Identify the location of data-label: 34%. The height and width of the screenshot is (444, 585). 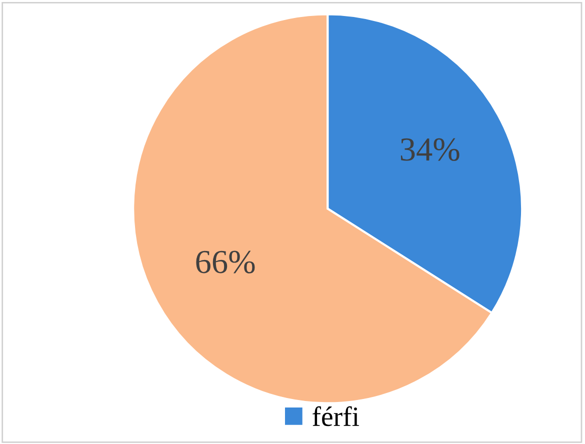
(430, 149).